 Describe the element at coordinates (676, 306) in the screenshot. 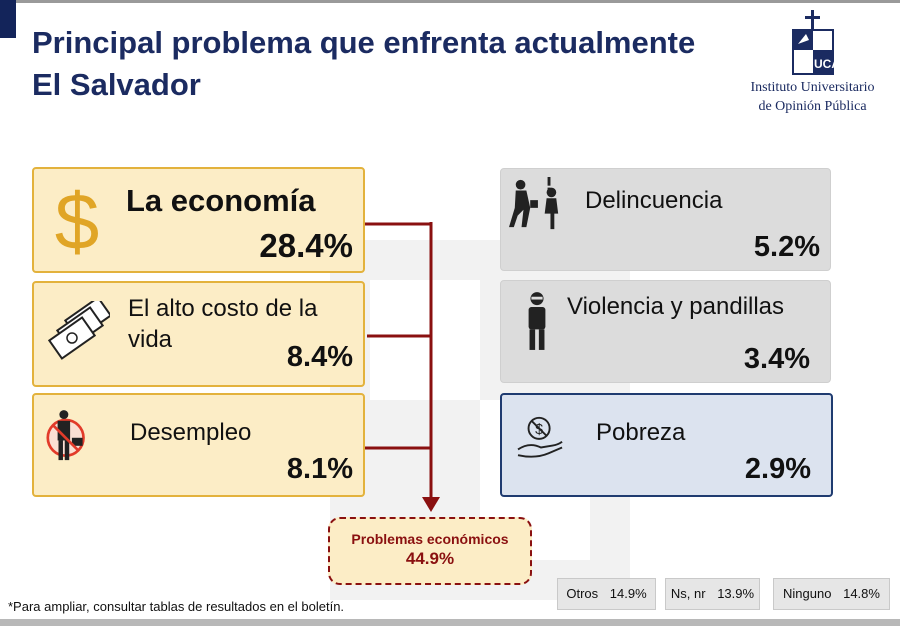

I see `item-label-violence-gangs: Violencia y pandillas` at that location.